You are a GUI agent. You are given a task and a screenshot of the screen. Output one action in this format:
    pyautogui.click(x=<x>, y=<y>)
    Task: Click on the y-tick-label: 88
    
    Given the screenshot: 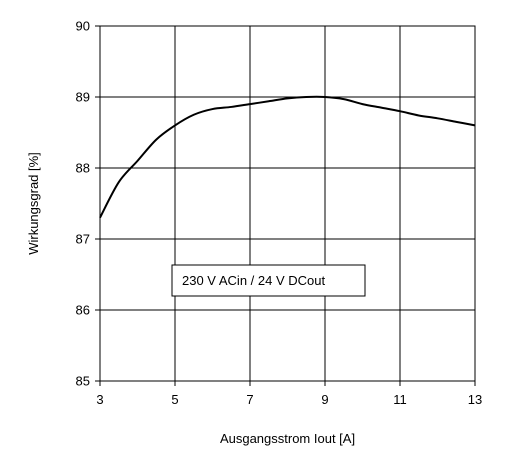 What is the action you would take?
    pyautogui.click(x=83, y=168)
    